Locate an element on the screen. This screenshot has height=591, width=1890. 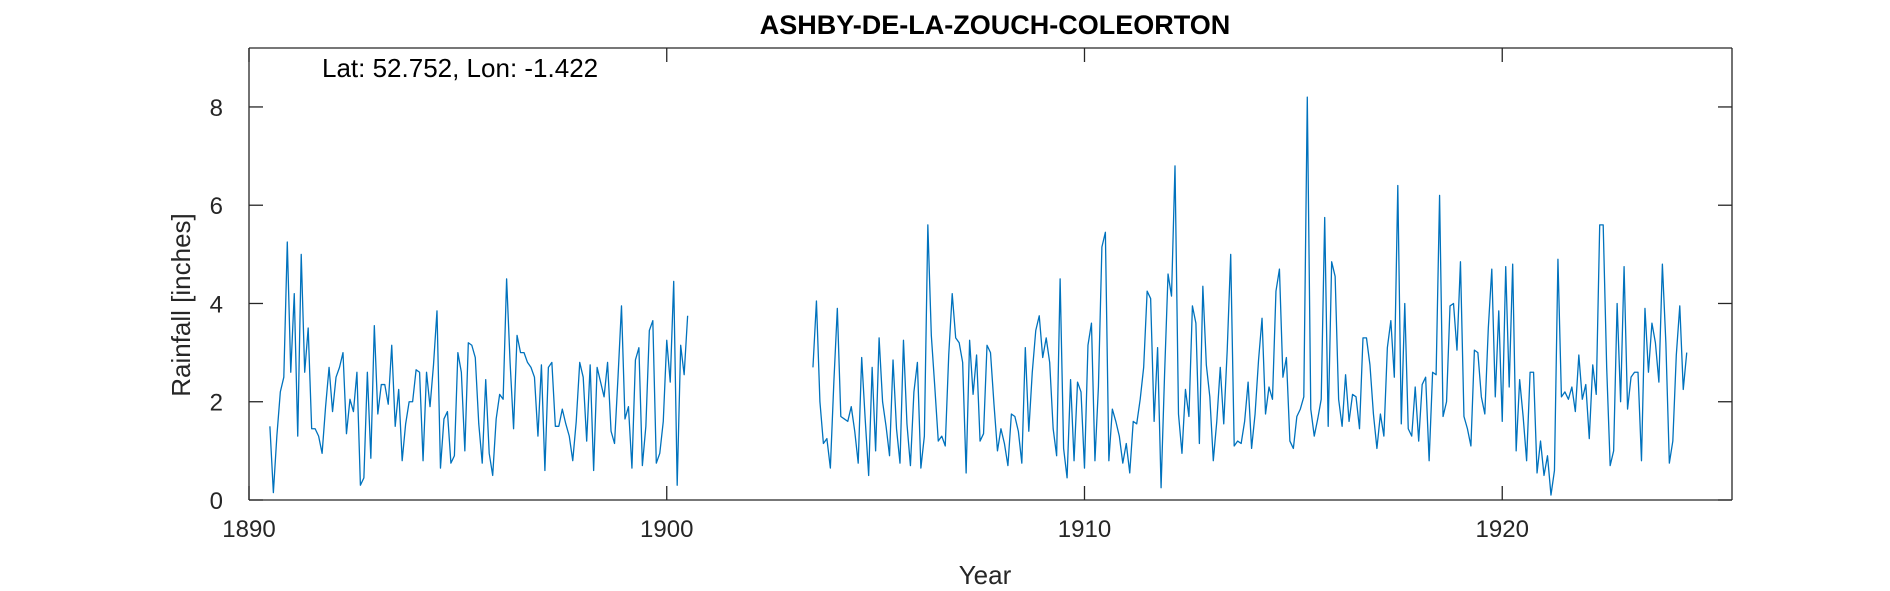
chart-title: ASHBY-DE-LA-ZOUCH-COLEORTON is located at coordinates (995, 25).